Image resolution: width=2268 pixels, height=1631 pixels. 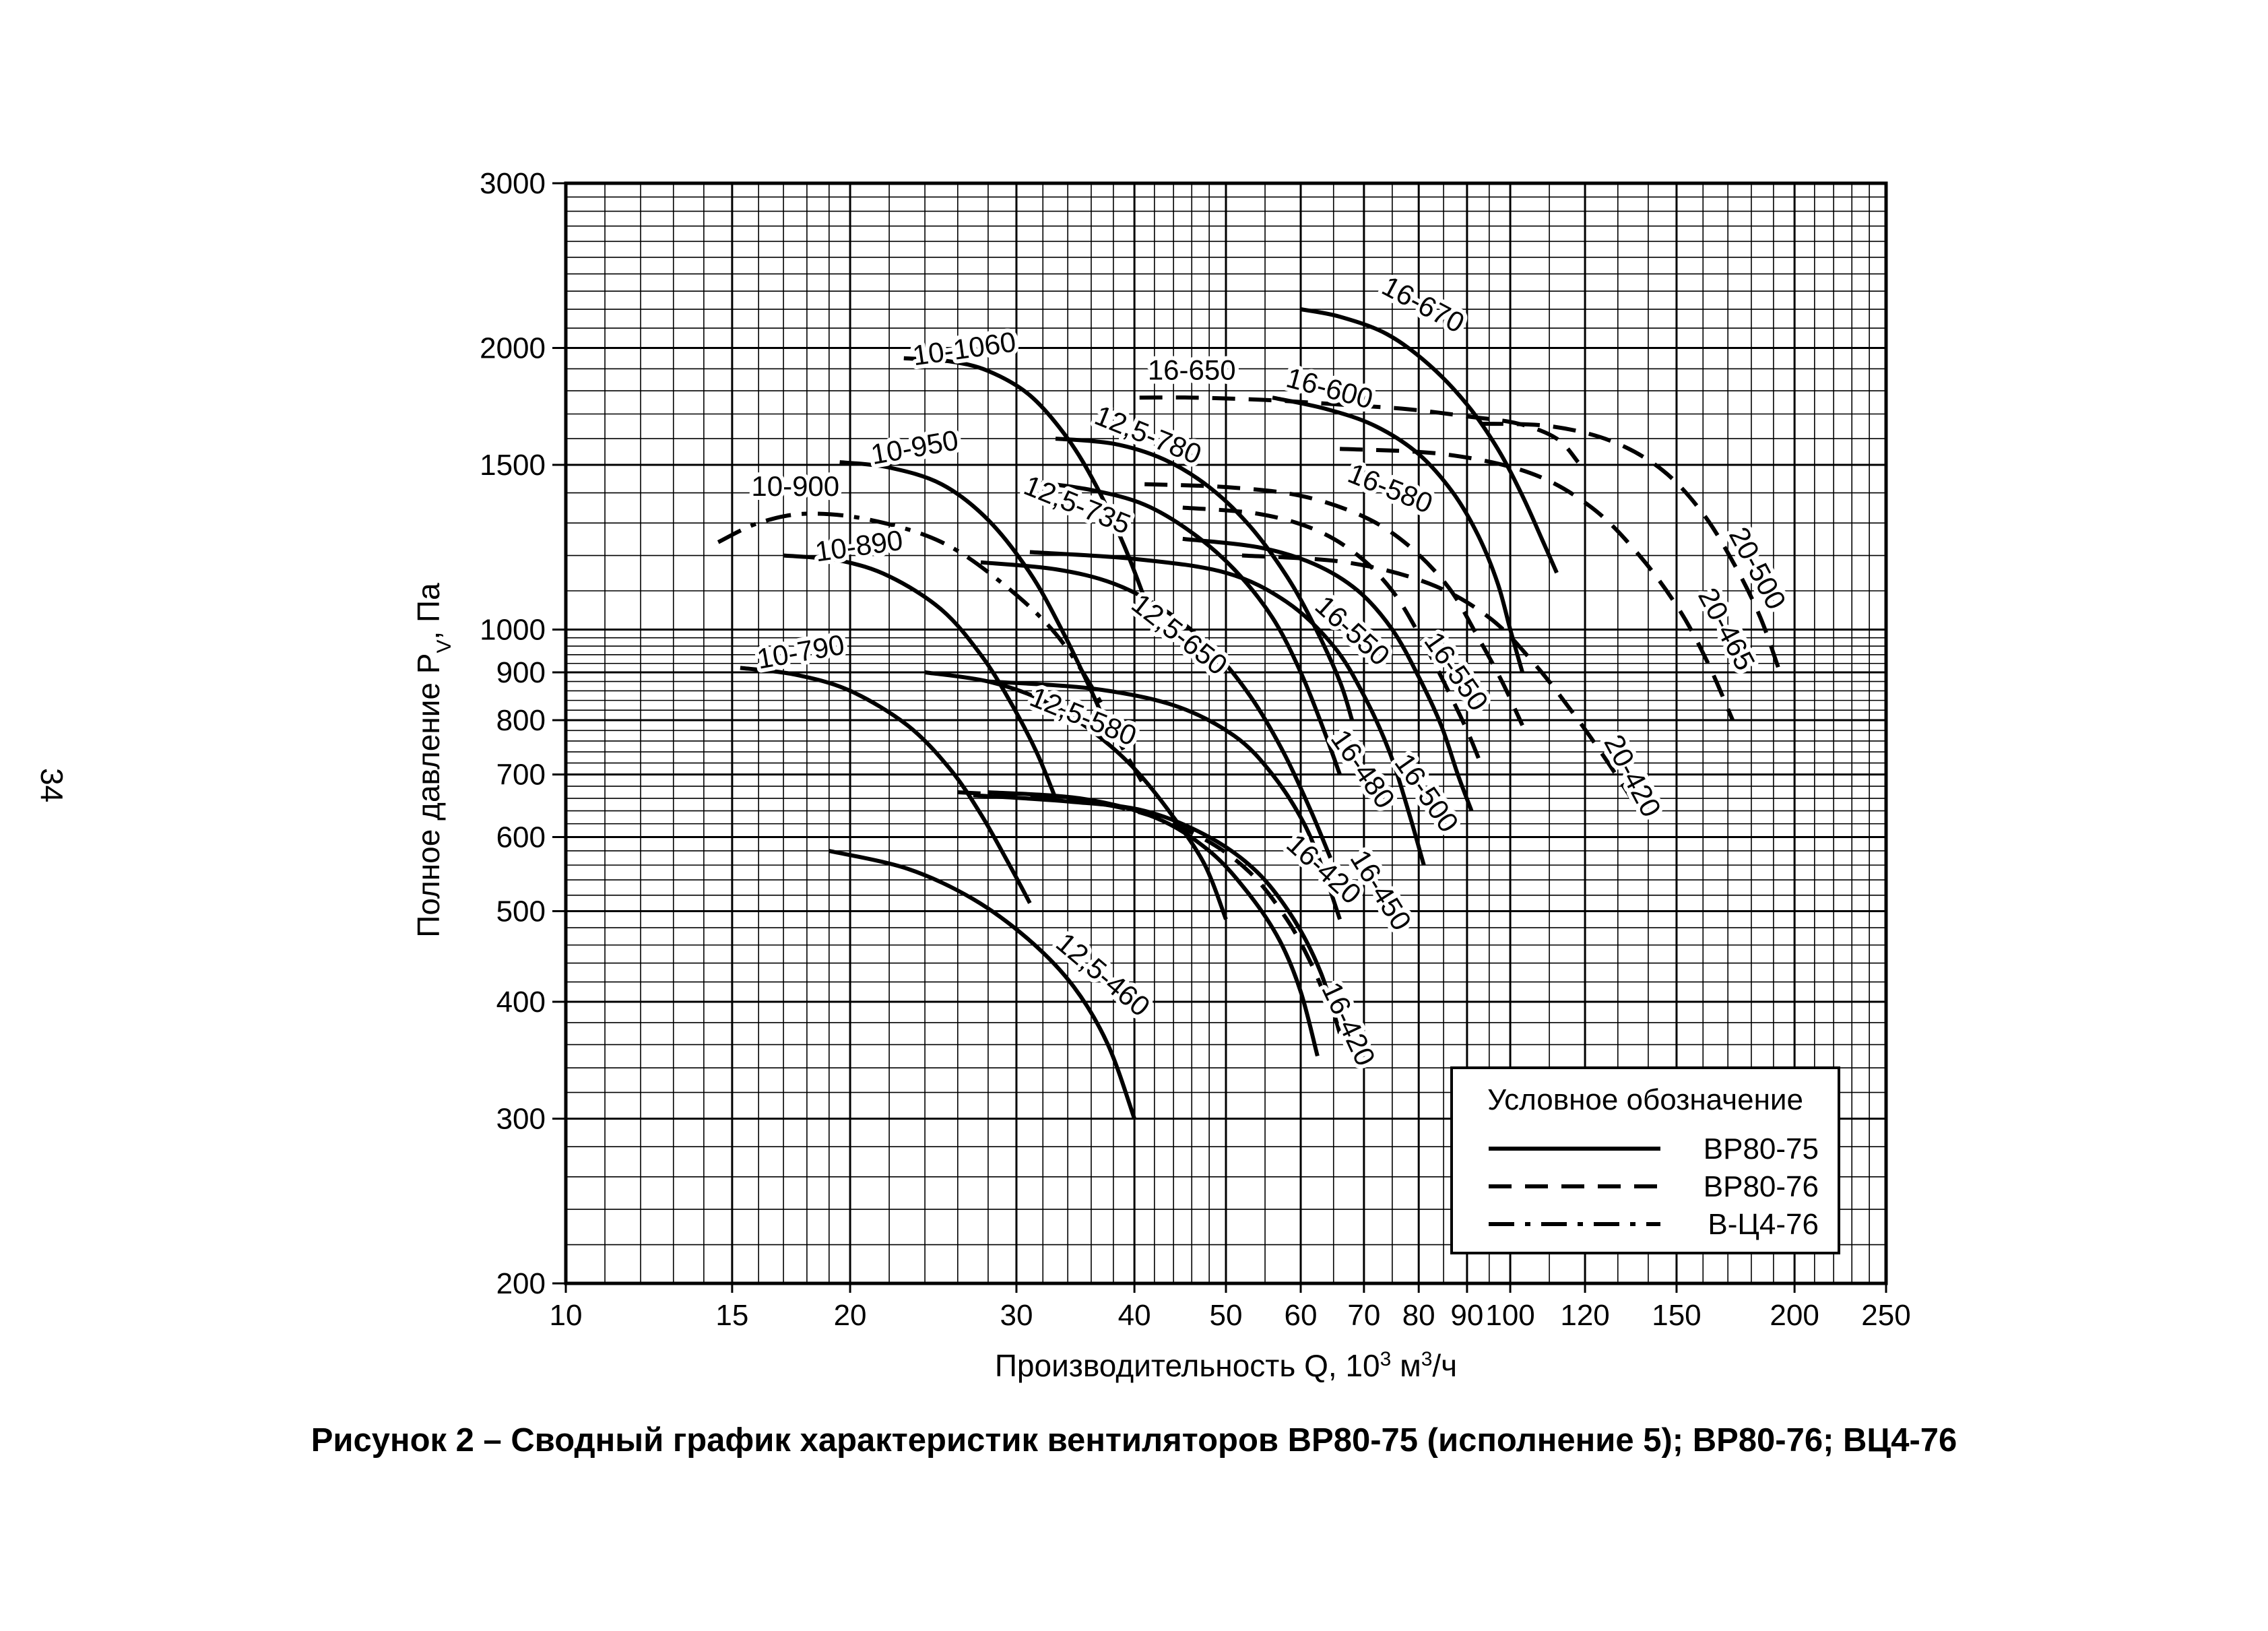 I want to click on curve-label-halo: 10-900, so click(x=795, y=486).